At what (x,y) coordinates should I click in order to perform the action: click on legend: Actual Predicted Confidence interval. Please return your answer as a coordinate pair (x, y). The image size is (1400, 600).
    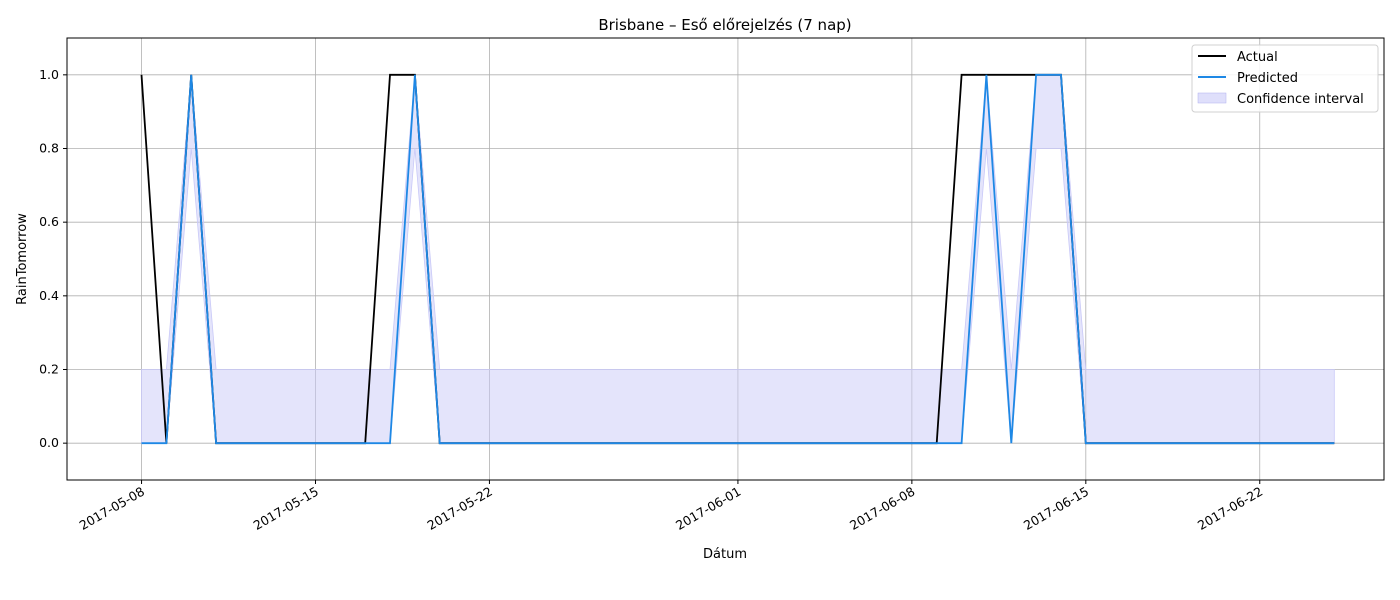
    Looking at the image, I should click on (1285, 78).